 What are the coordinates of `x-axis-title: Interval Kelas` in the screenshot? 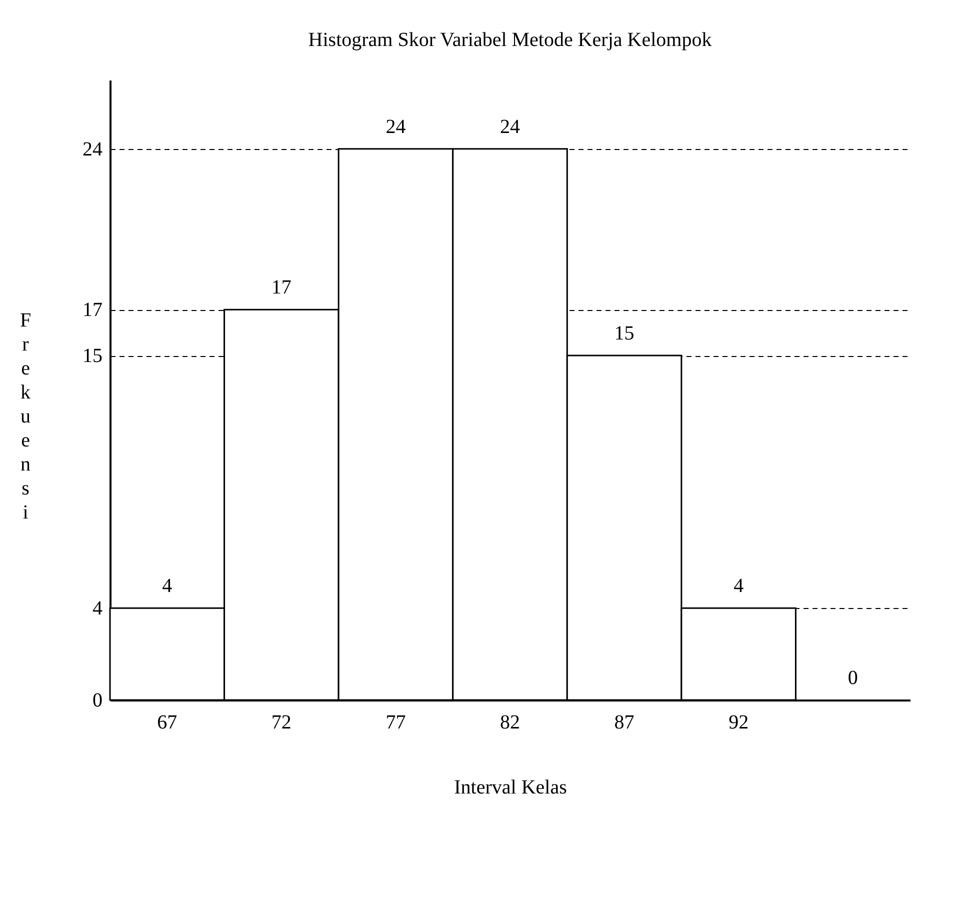 It's located at (511, 787).